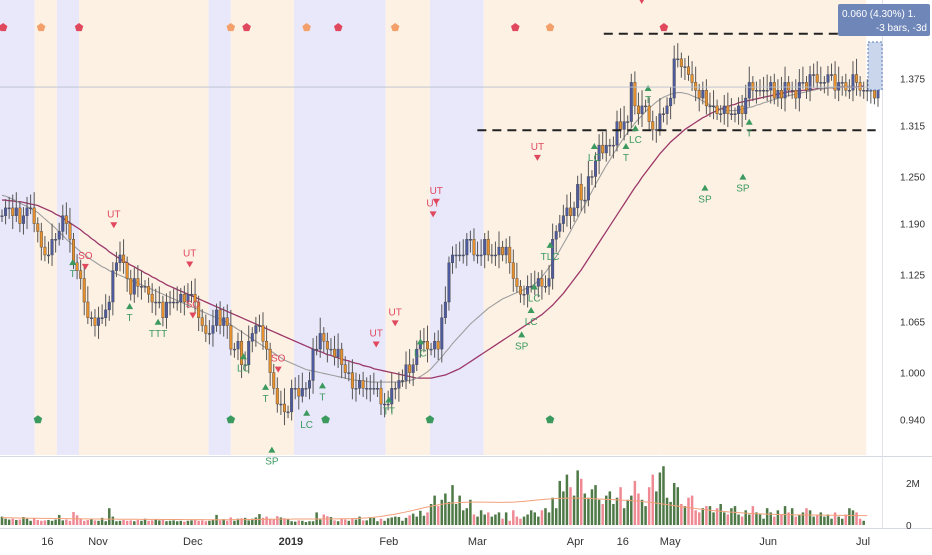 The height and width of the screenshot is (555, 932). Describe the element at coordinates (394, 312) in the screenshot. I see `signal-label: UT` at that location.